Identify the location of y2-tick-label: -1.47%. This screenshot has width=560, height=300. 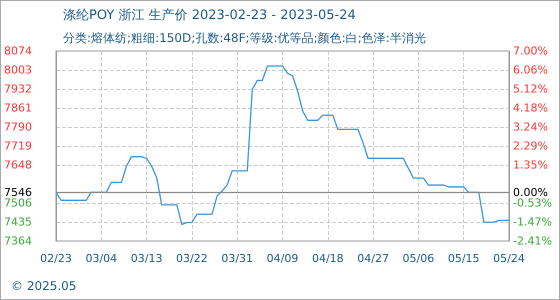
(532, 222).